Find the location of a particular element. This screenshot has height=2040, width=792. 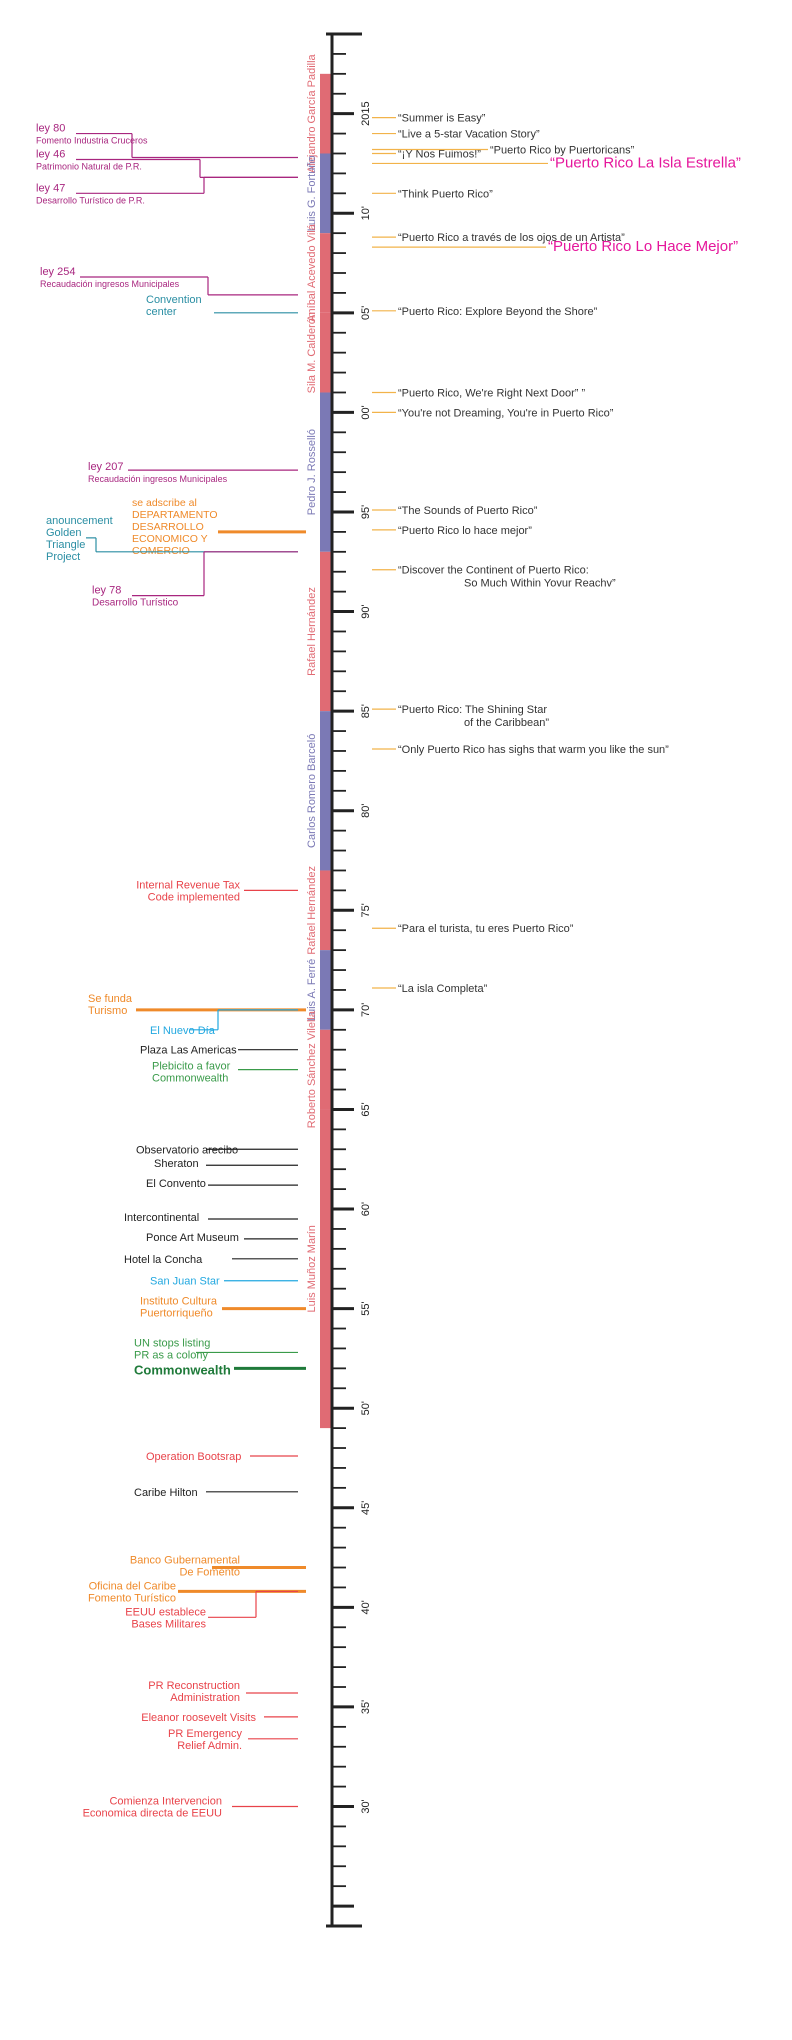

year-label-1930: 30' is located at coordinates (366, 1806).